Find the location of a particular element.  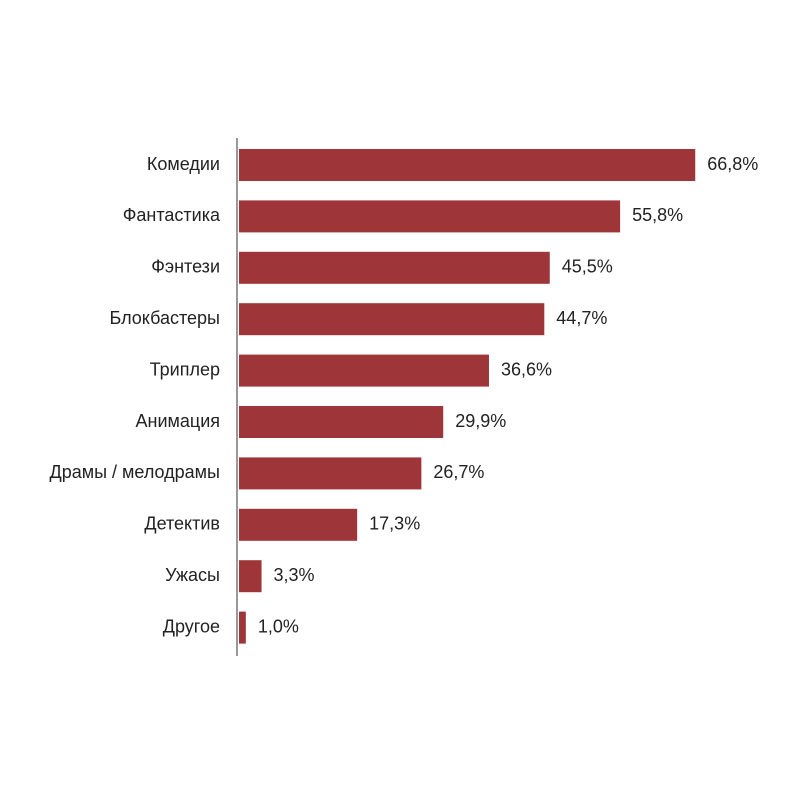

category-label: Драмы / мелодрамы is located at coordinates (135, 472).